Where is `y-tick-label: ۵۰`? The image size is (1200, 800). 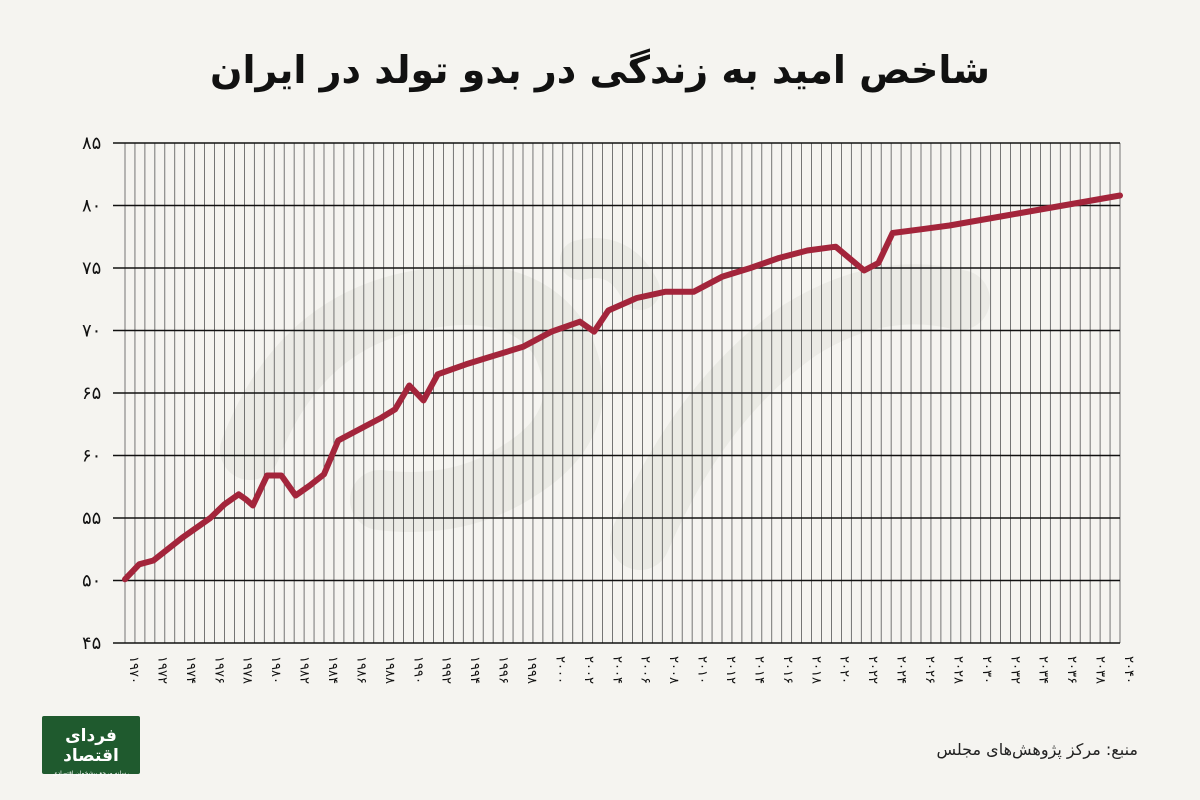
y-tick-label: ۵۰ is located at coordinates (91, 581).